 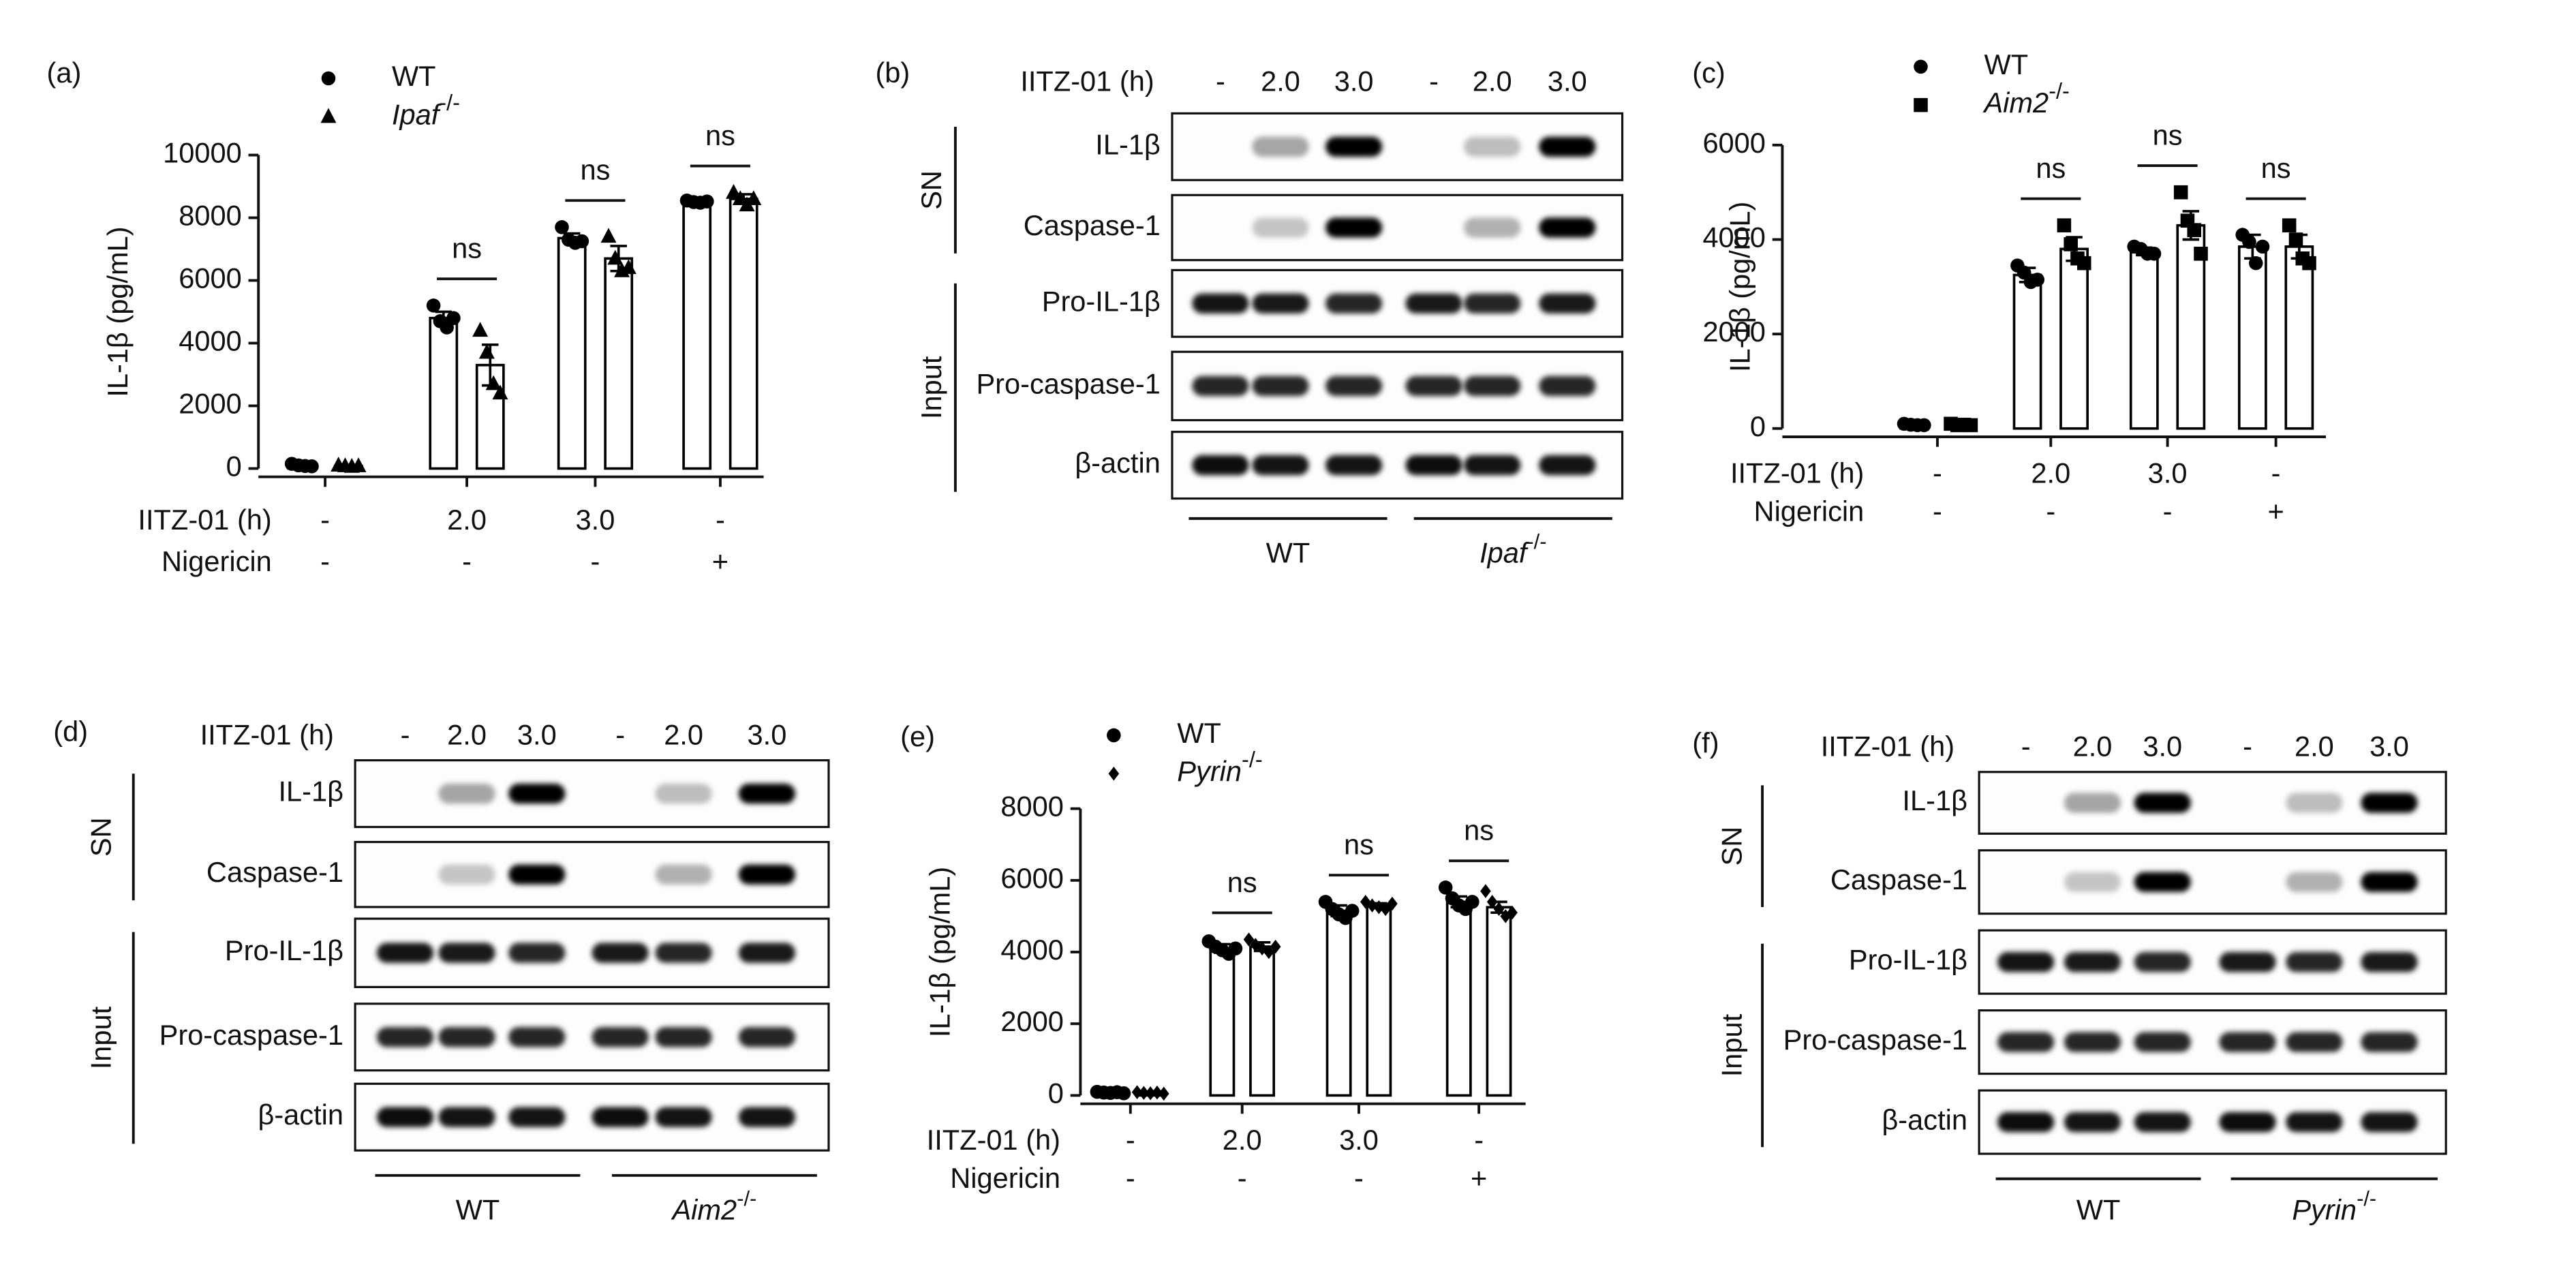 I want to click on row-label: Caspase-1, so click(x=274, y=872).